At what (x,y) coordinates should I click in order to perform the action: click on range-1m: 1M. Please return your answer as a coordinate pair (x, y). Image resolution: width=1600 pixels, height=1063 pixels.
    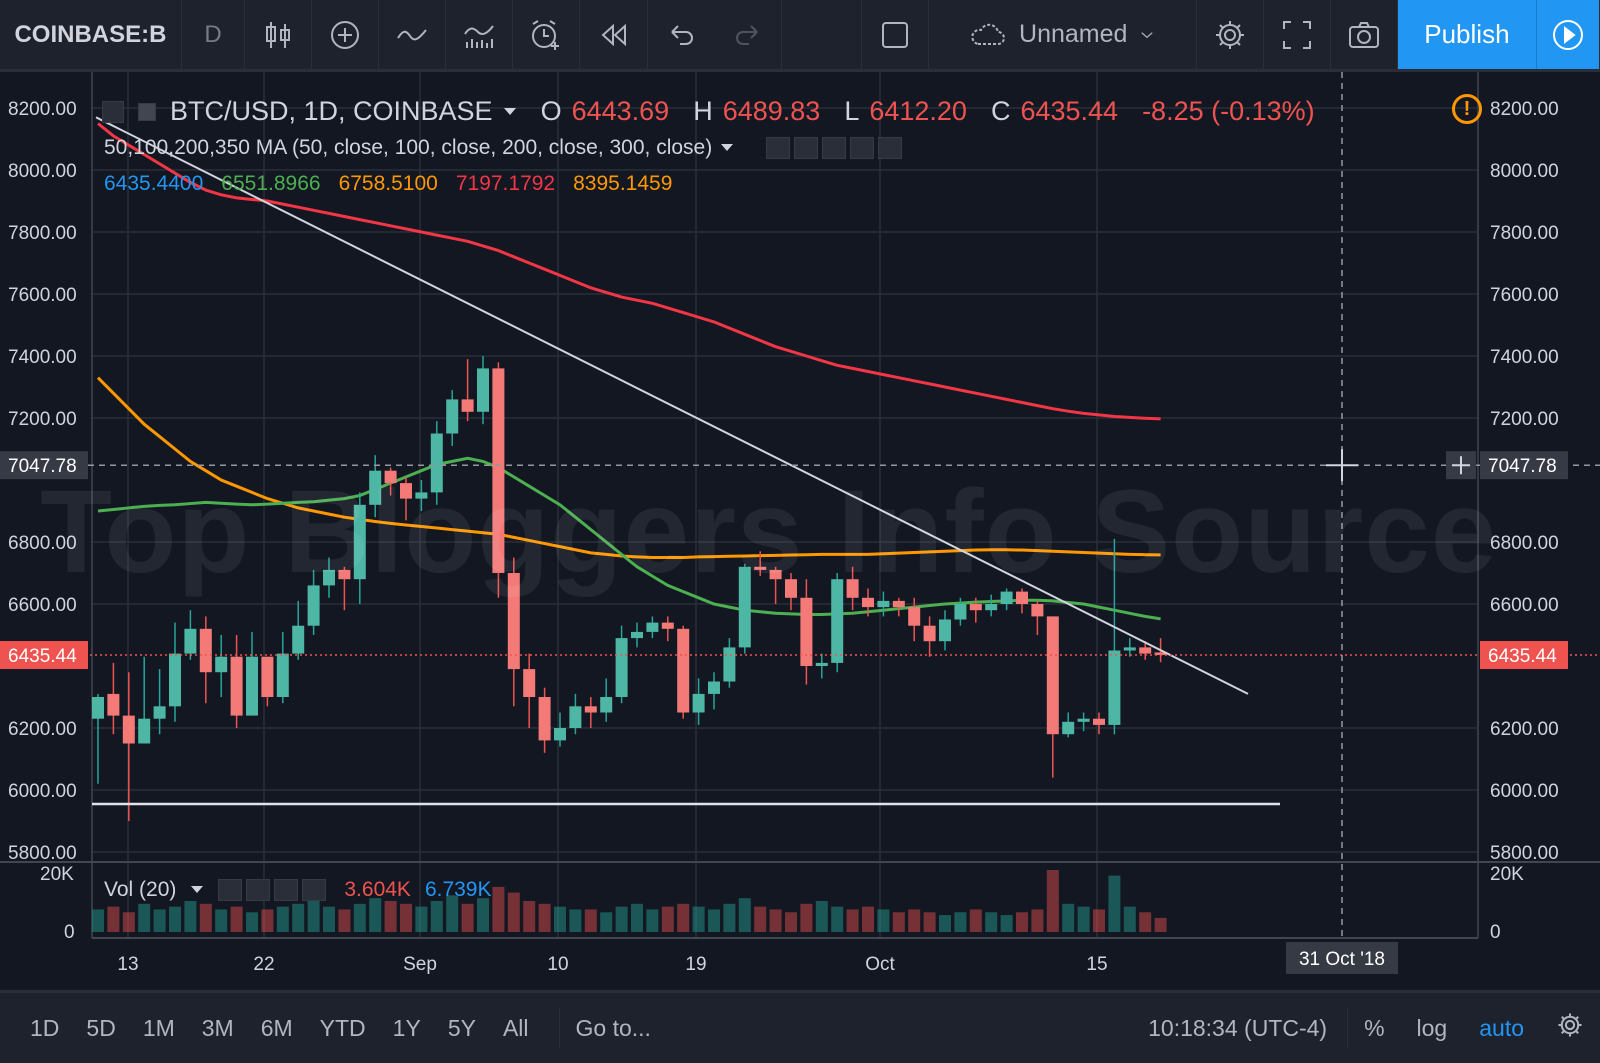
    Looking at the image, I should click on (158, 1027).